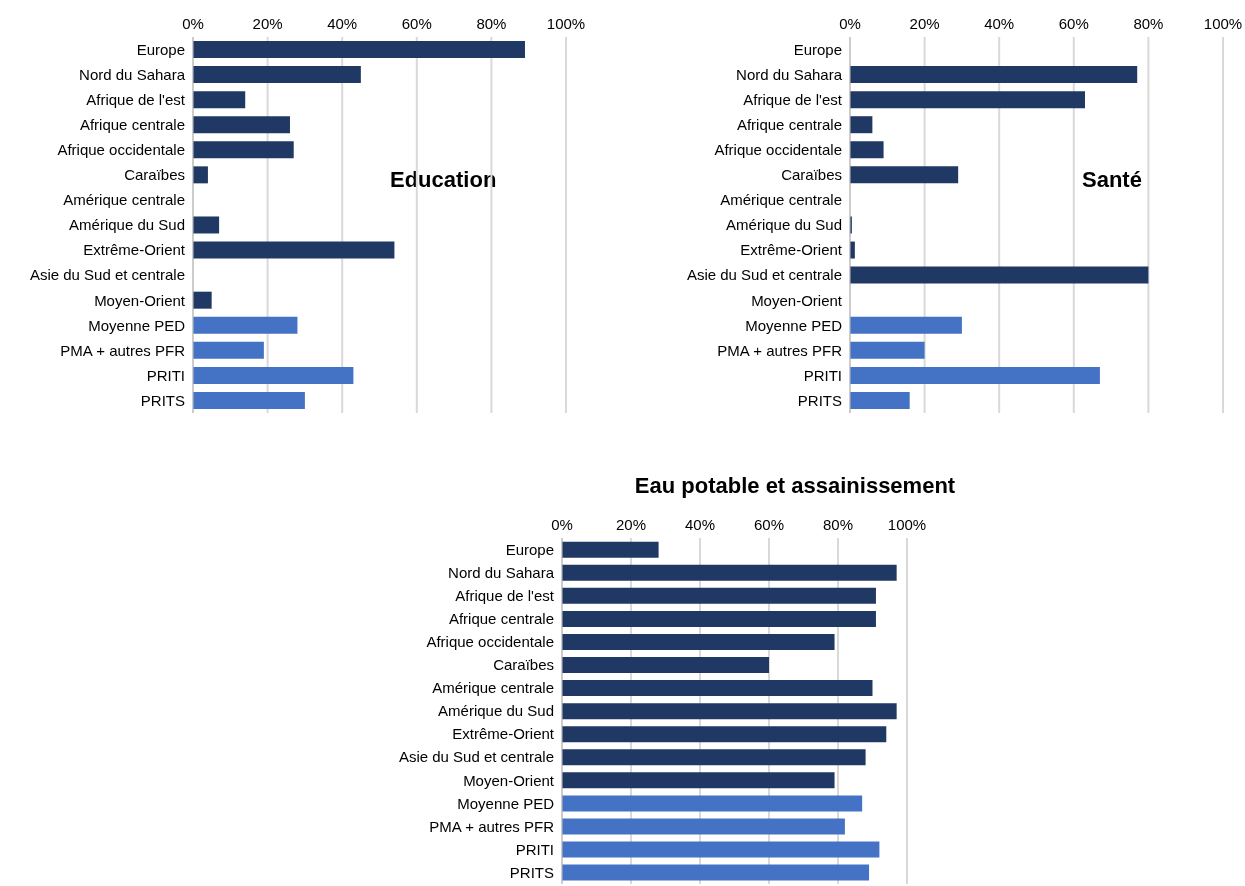 Image resolution: width=1245 pixels, height=886 pixels. What do you see at coordinates (1112, 180) in the screenshot?
I see `text: Santé` at bounding box center [1112, 180].